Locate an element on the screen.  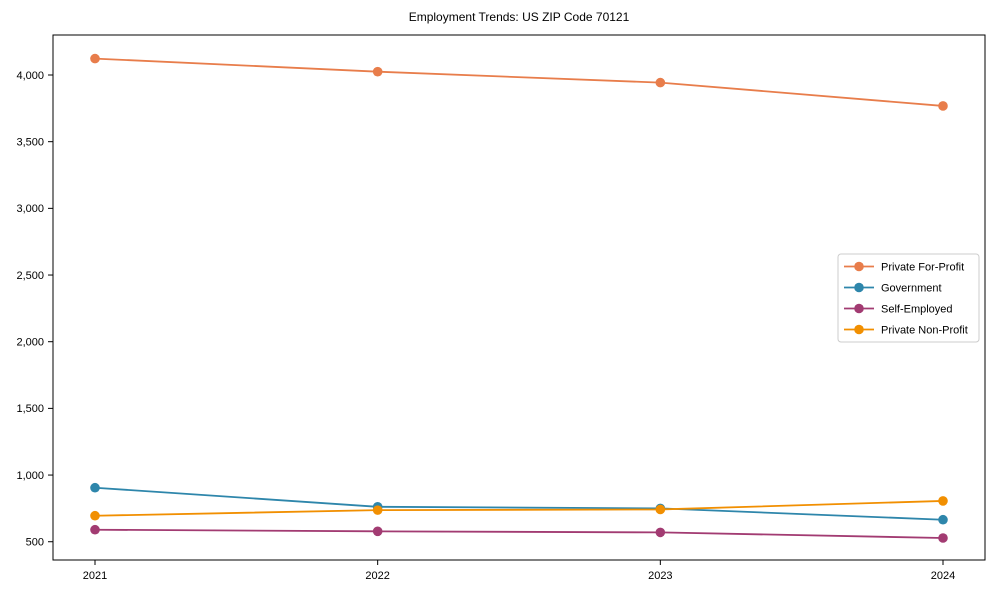
data-point-private-for-profit-2023 is located at coordinates (660, 82).